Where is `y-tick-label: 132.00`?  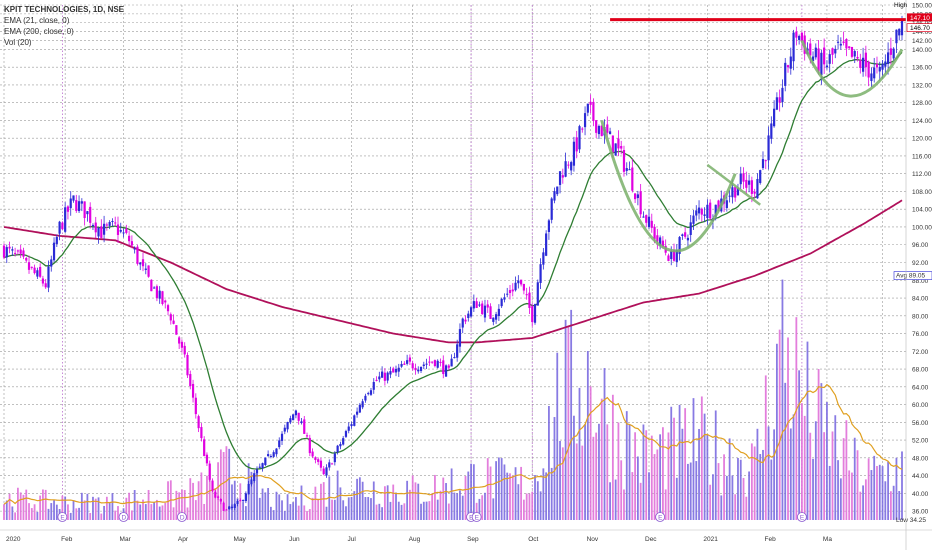
y-tick-label: 132.00 is located at coordinates (922, 85).